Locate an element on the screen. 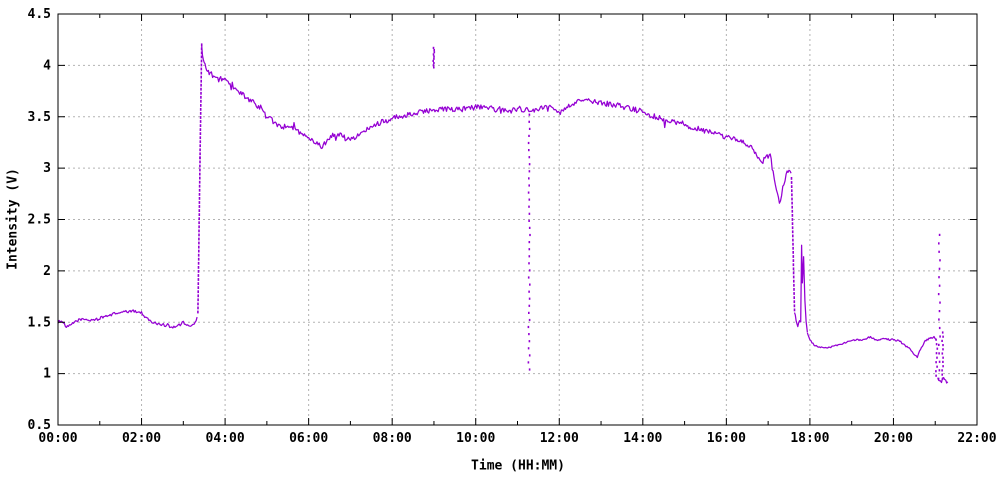 This screenshot has height=480, width=1000. y-tick-label: 2.5 is located at coordinates (39, 220).